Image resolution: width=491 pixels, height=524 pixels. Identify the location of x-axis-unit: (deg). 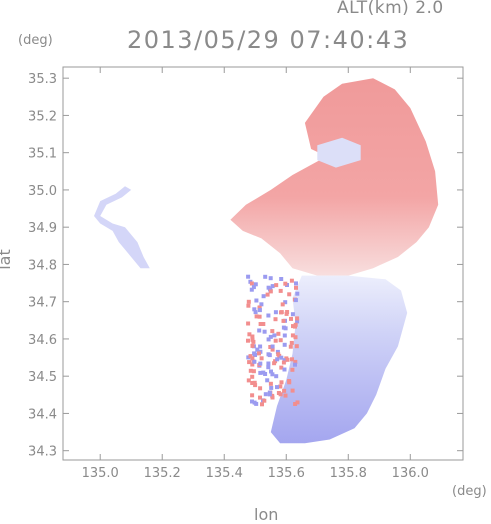
(469, 491).